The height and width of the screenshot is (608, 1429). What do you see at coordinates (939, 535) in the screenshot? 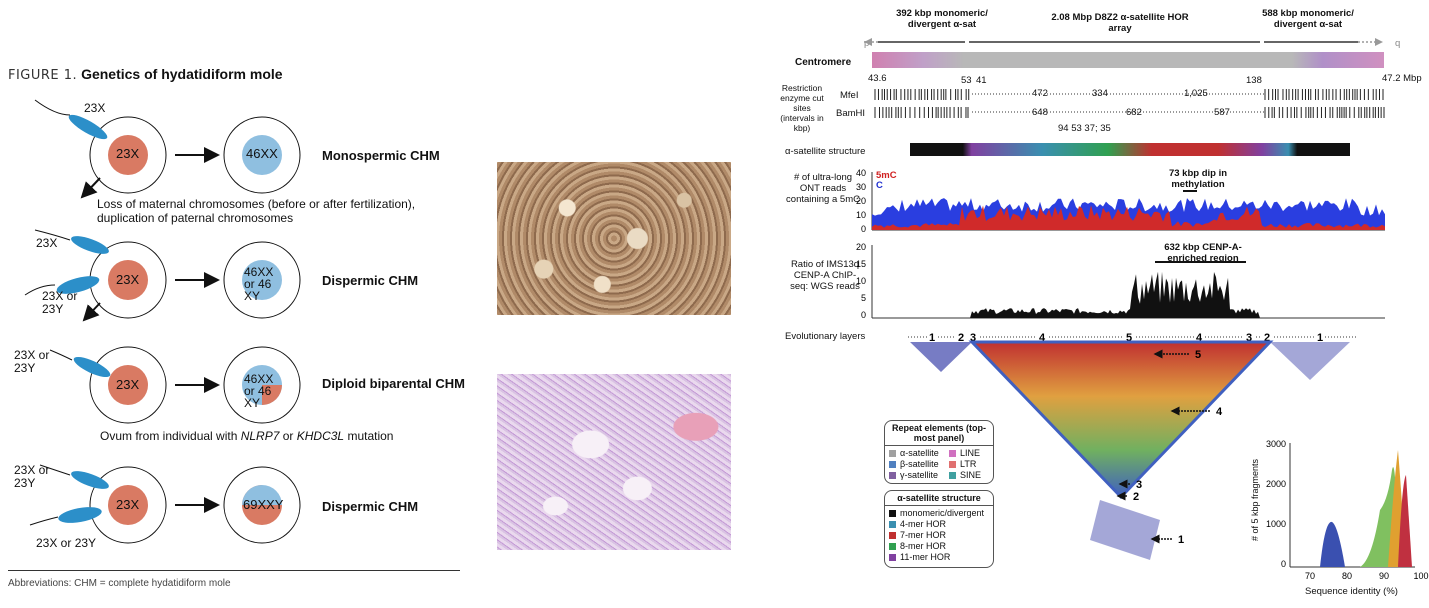
I see `legend-alpha-item: 7-mer HOR` at bounding box center [939, 535].